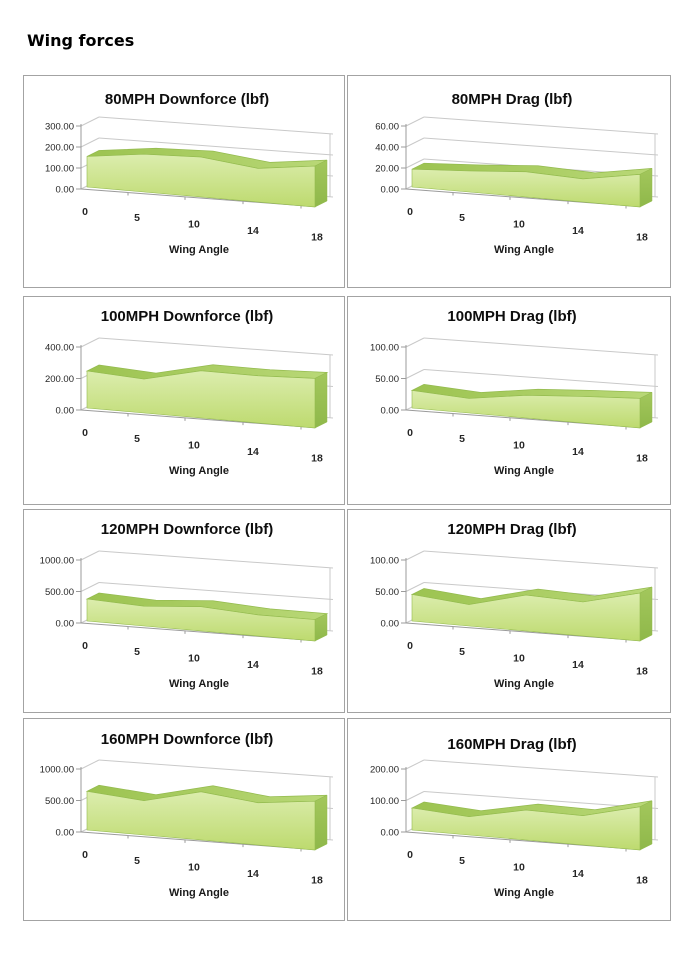 This screenshot has height=980, width=698. I want to click on plot-area: 0.00 500.00 1000.00 0 5 10 14 18 Wing Angle, so click(187, 620).